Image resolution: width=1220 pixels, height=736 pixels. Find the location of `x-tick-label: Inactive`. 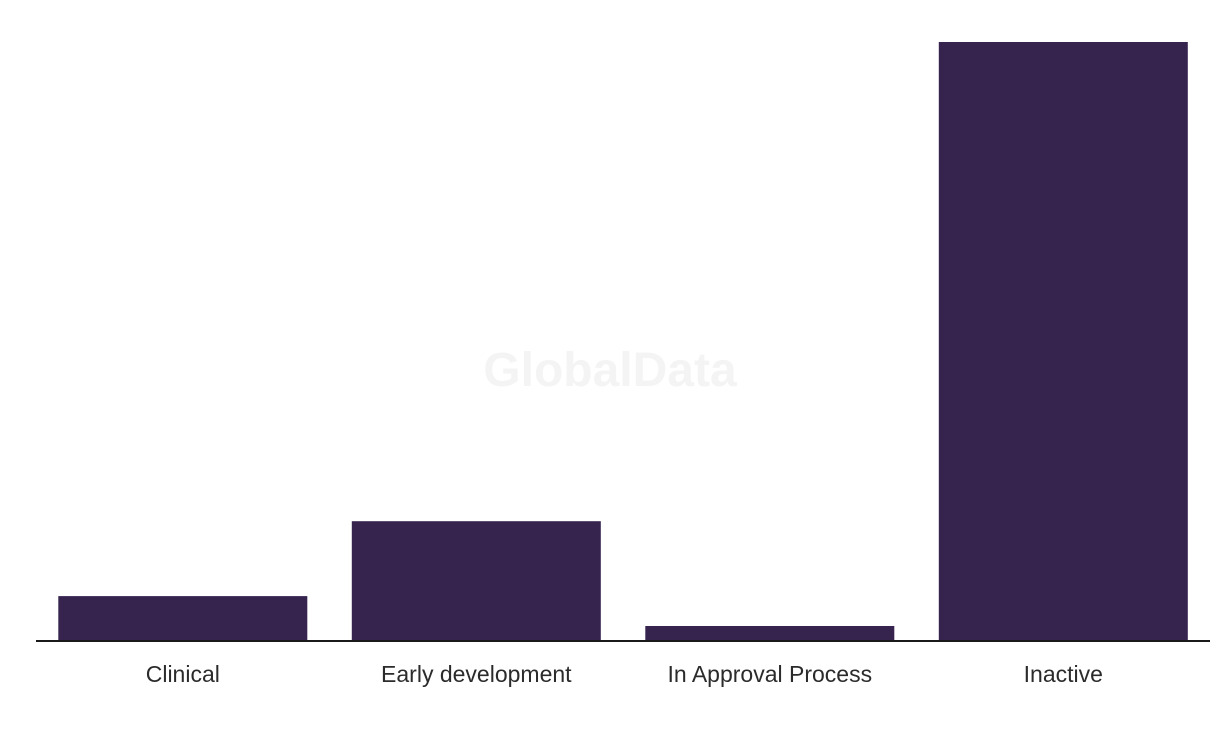

x-tick-label: Inactive is located at coordinates (1063, 674).